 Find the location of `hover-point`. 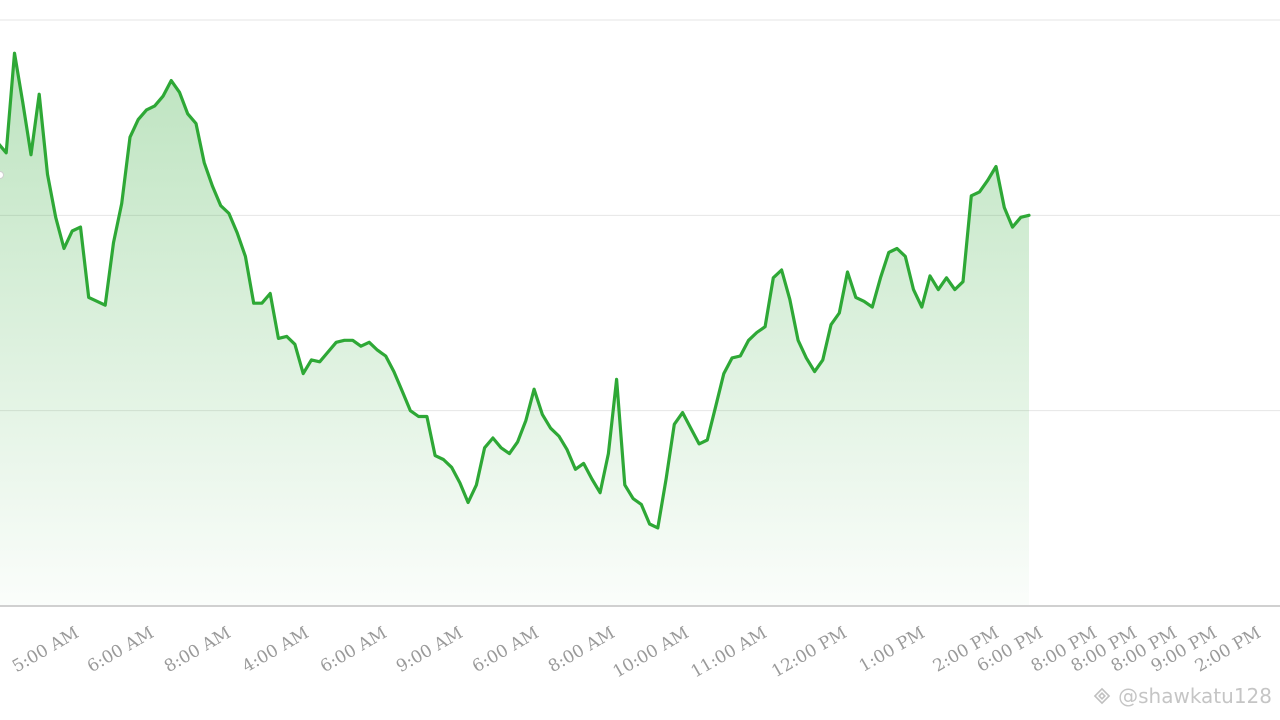

hover-point is located at coordinates (2, 175).